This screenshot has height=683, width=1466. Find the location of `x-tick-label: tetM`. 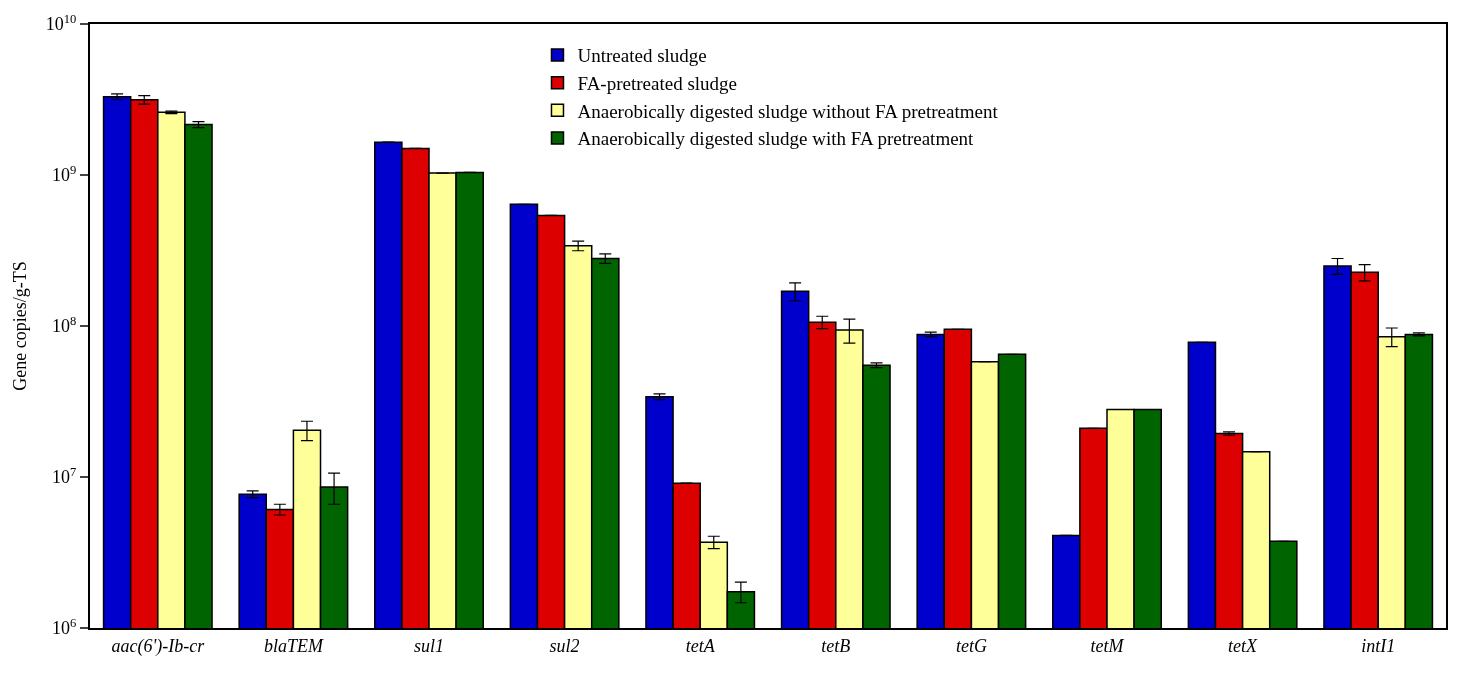

x-tick-label: tetM is located at coordinates (1107, 645).